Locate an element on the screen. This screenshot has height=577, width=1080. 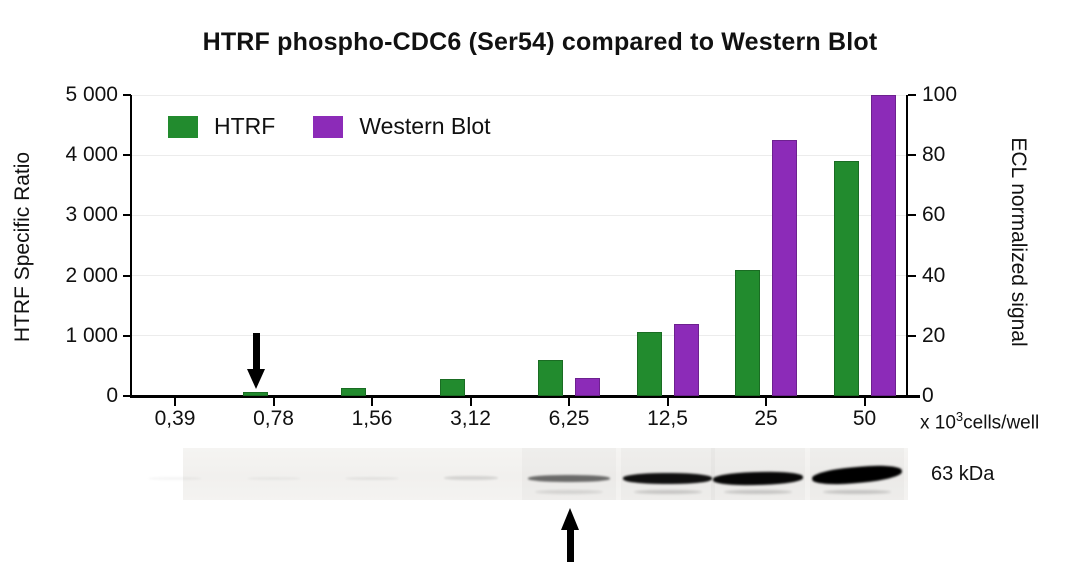
x-axis-tick-label: 50 is located at coordinates (864, 418).